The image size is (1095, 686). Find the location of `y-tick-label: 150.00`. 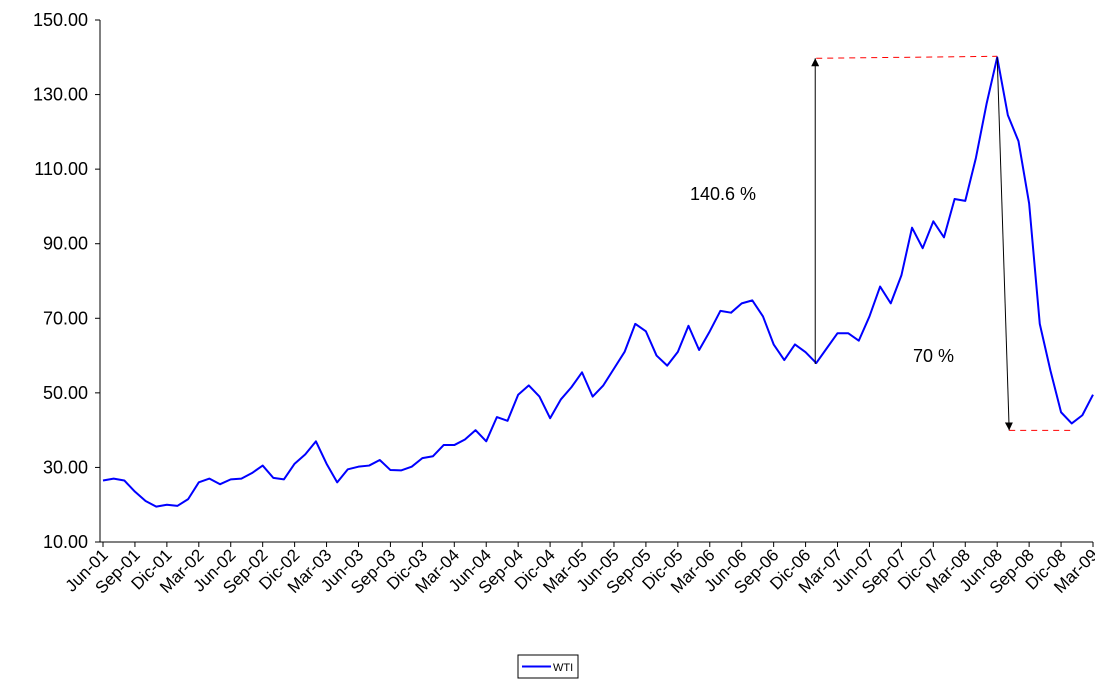

y-tick-label: 150.00 is located at coordinates (60, 20).